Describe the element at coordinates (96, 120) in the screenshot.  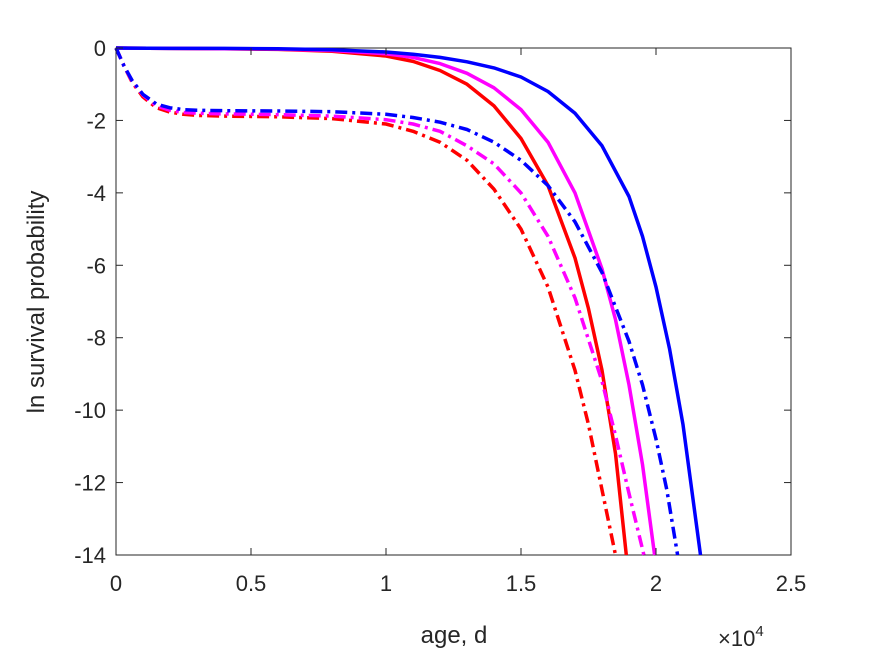
I see `y-tick-label: -2` at that location.